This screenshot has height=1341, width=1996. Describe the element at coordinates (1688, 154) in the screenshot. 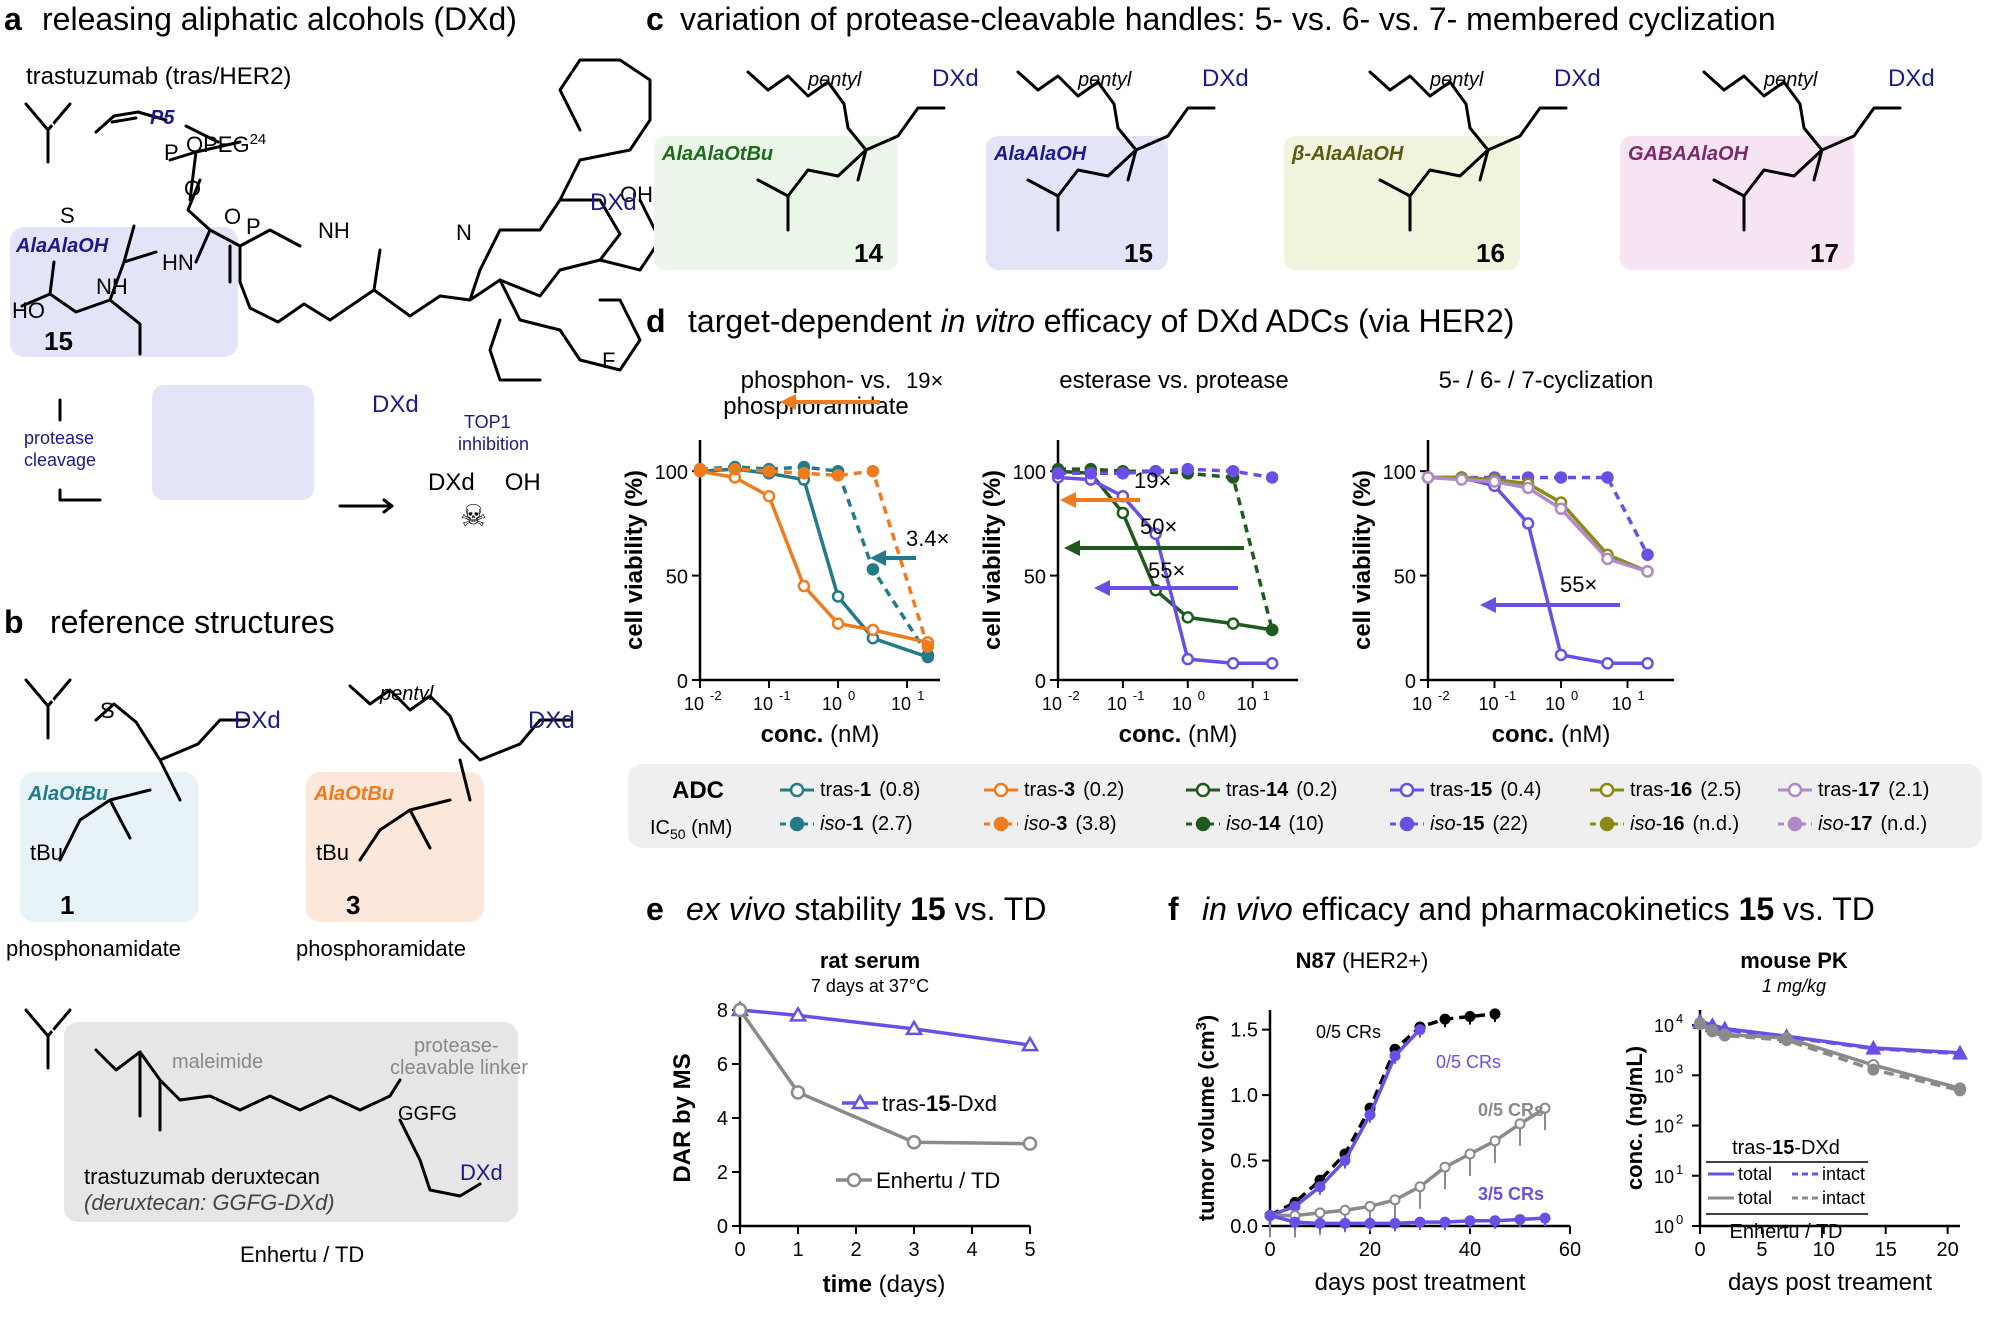

I see `box-17-label: GABAAlaOH` at that location.